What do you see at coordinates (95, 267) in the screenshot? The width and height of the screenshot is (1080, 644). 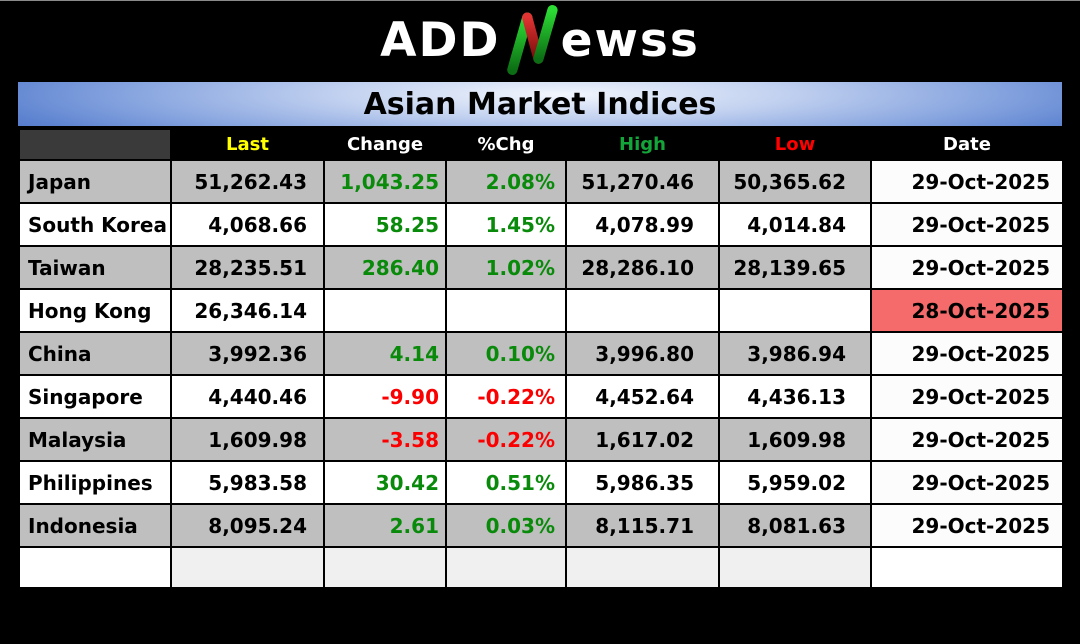 I see `index-name-cell: Taiwan` at bounding box center [95, 267].